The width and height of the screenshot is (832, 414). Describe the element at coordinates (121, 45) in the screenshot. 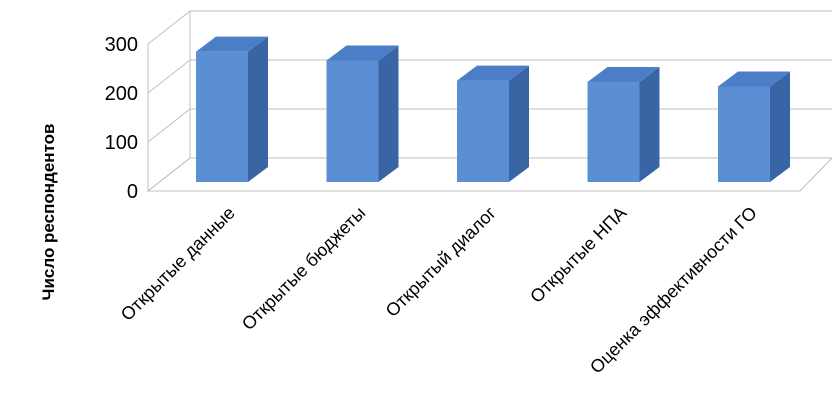

I see `y-tick-label: 300` at that location.